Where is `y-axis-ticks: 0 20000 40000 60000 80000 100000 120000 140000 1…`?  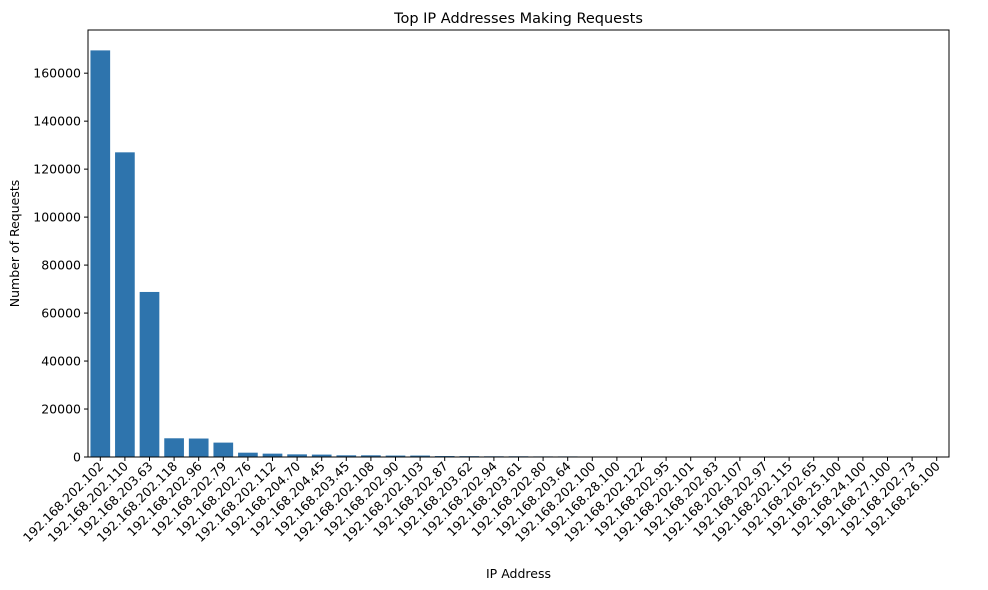
y-axis-ticks: 0 20000 40000 60000 80000 100000 120000 140000 1… is located at coordinates (60, 265).